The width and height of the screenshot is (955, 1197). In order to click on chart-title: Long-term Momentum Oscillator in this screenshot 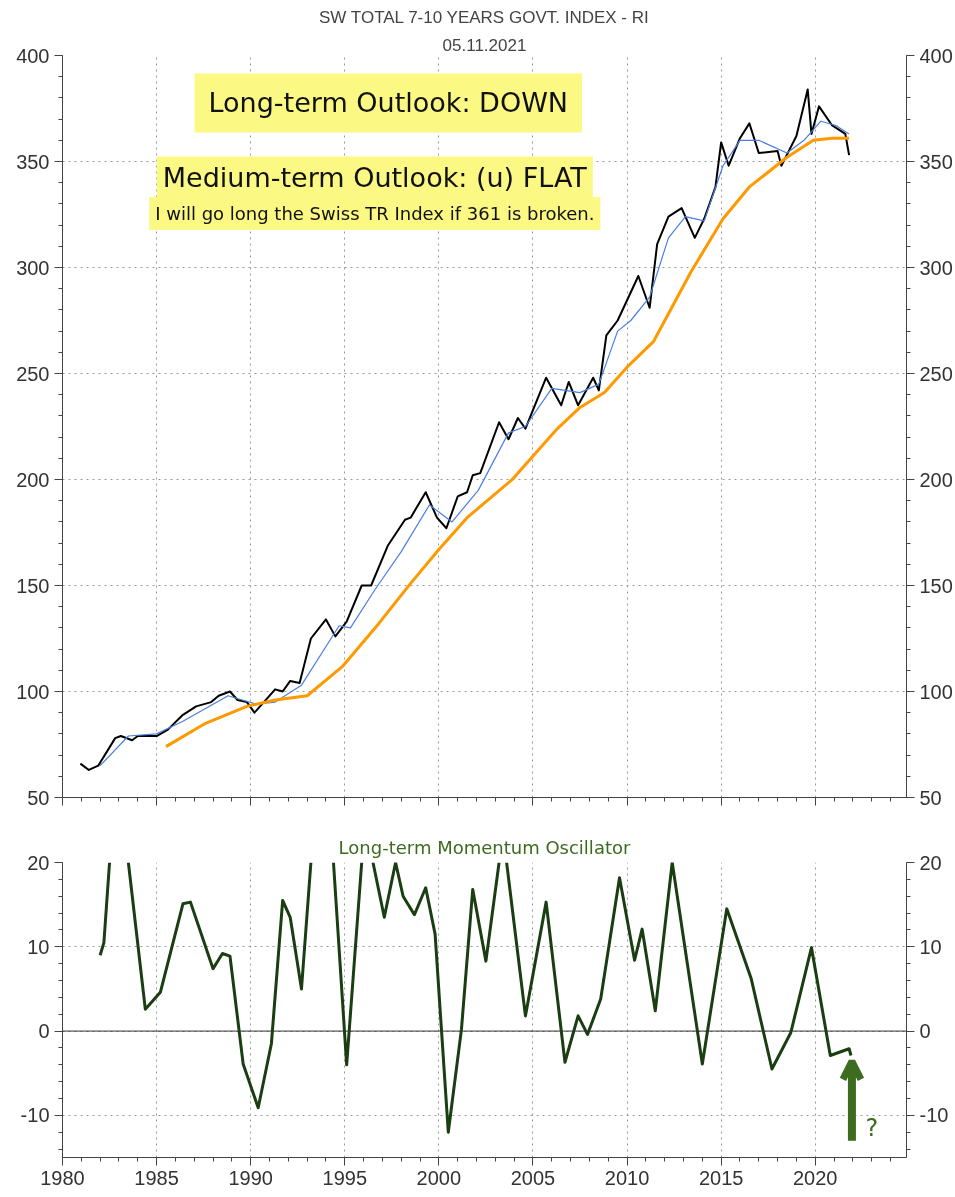, I will do `click(484, 847)`.